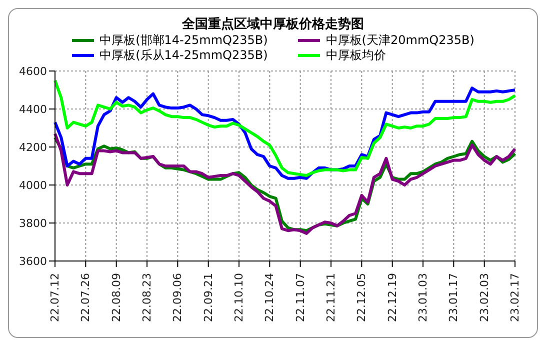 The width and height of the screenshot is (550, 350). Describe the element at coordinates (33, 147) in the screenshot. I see `y-tick-label: 4200` at that location.